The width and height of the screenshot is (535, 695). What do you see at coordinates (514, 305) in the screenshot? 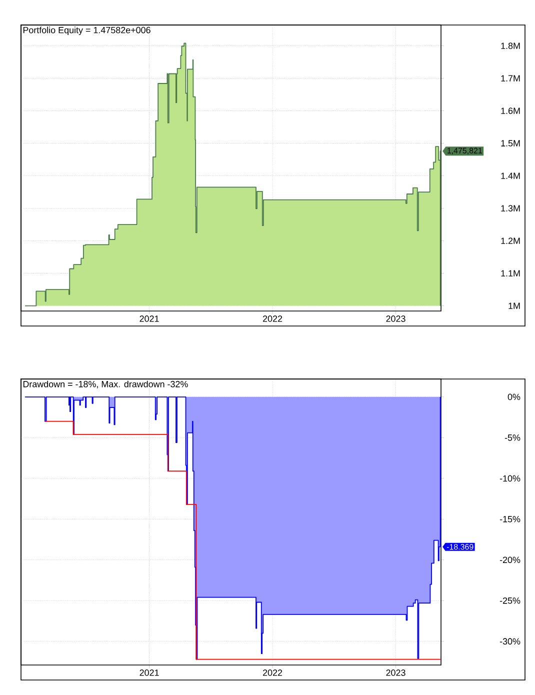
I see `y-tick-label: 1M` at bounding box center [514, 305].